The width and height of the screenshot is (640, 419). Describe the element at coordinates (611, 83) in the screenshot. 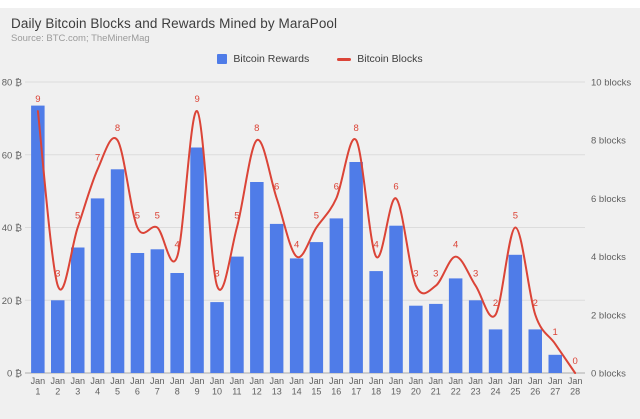

I see `right-axis-tick: 10 blocks` at that location.